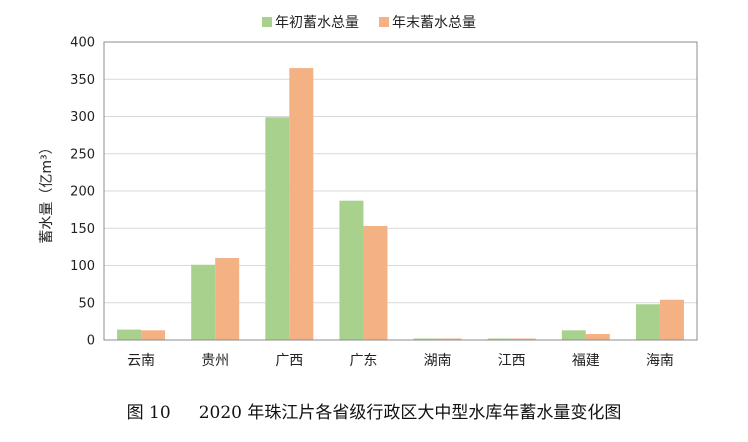  What do you see at coordinates (47, 191) in the screenshot?
I see `y-axis-label: 蓄水量（亿m³）` at bounding box center [47, 191].